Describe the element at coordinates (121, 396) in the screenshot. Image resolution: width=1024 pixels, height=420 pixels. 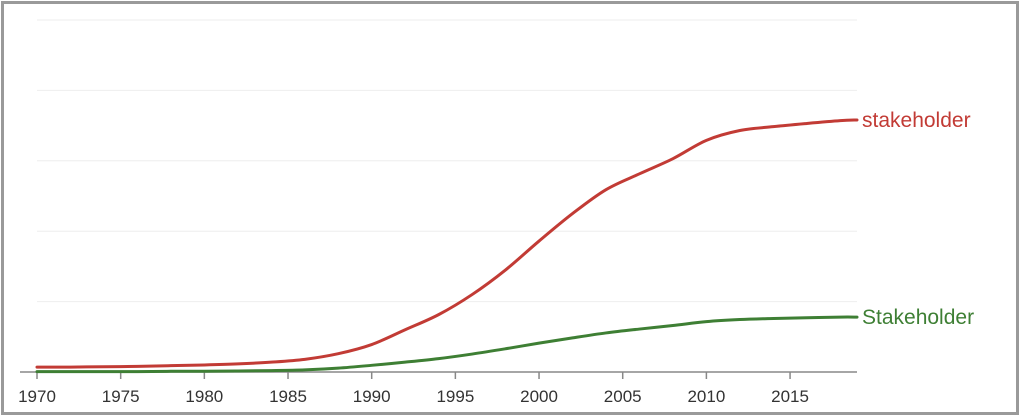
I see `x-tick-label: 1975` at that location.